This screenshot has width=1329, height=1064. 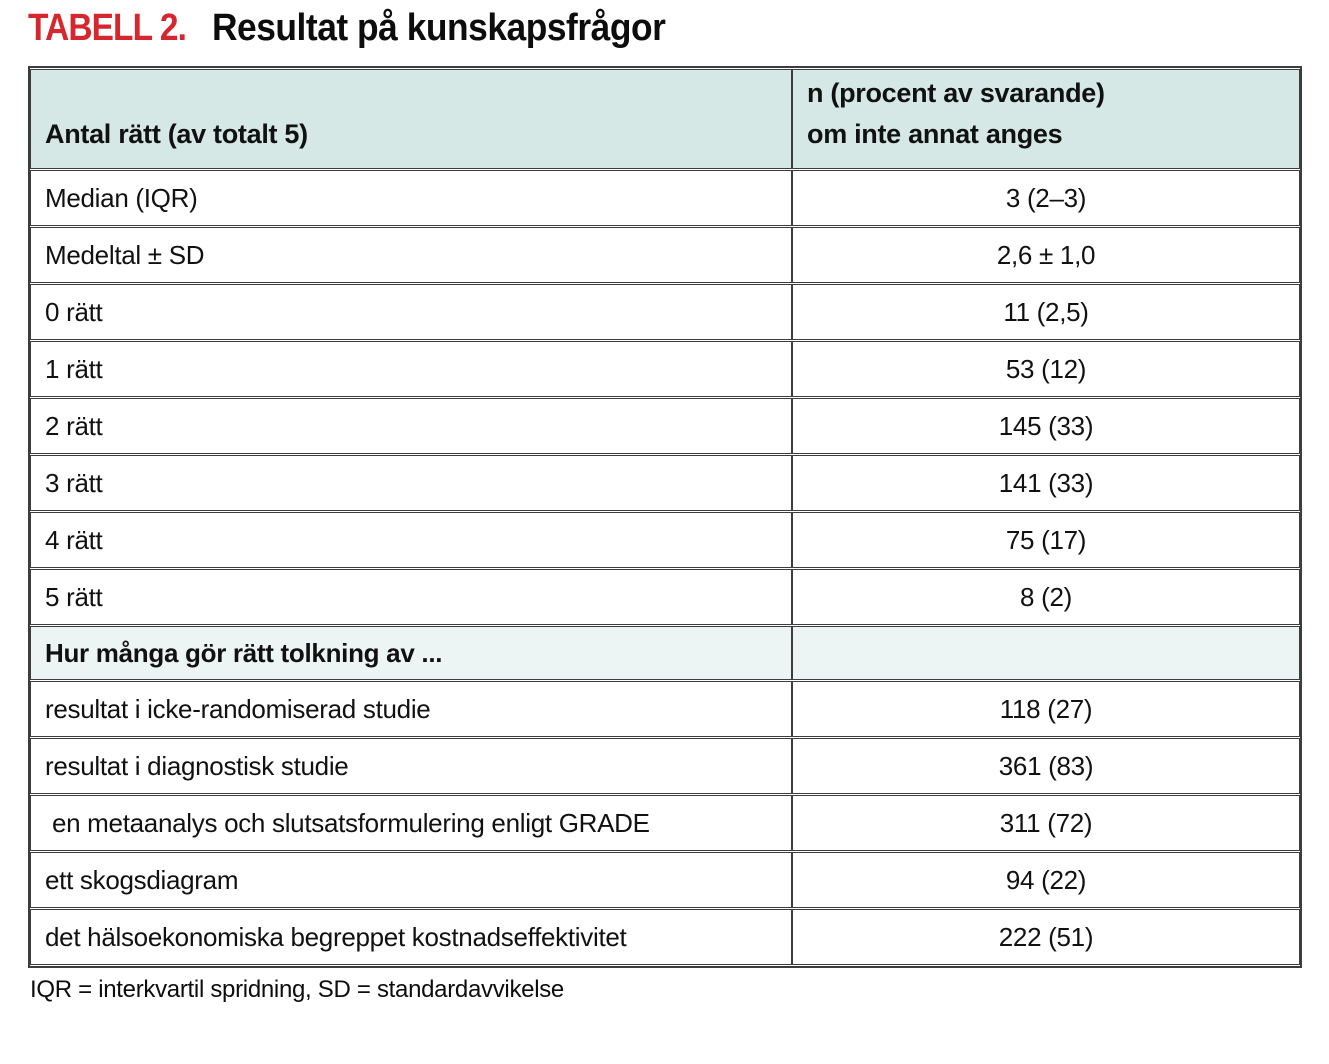 I want to click on table-row: 3 rätt 141 (33), so click(x=665, y=483).